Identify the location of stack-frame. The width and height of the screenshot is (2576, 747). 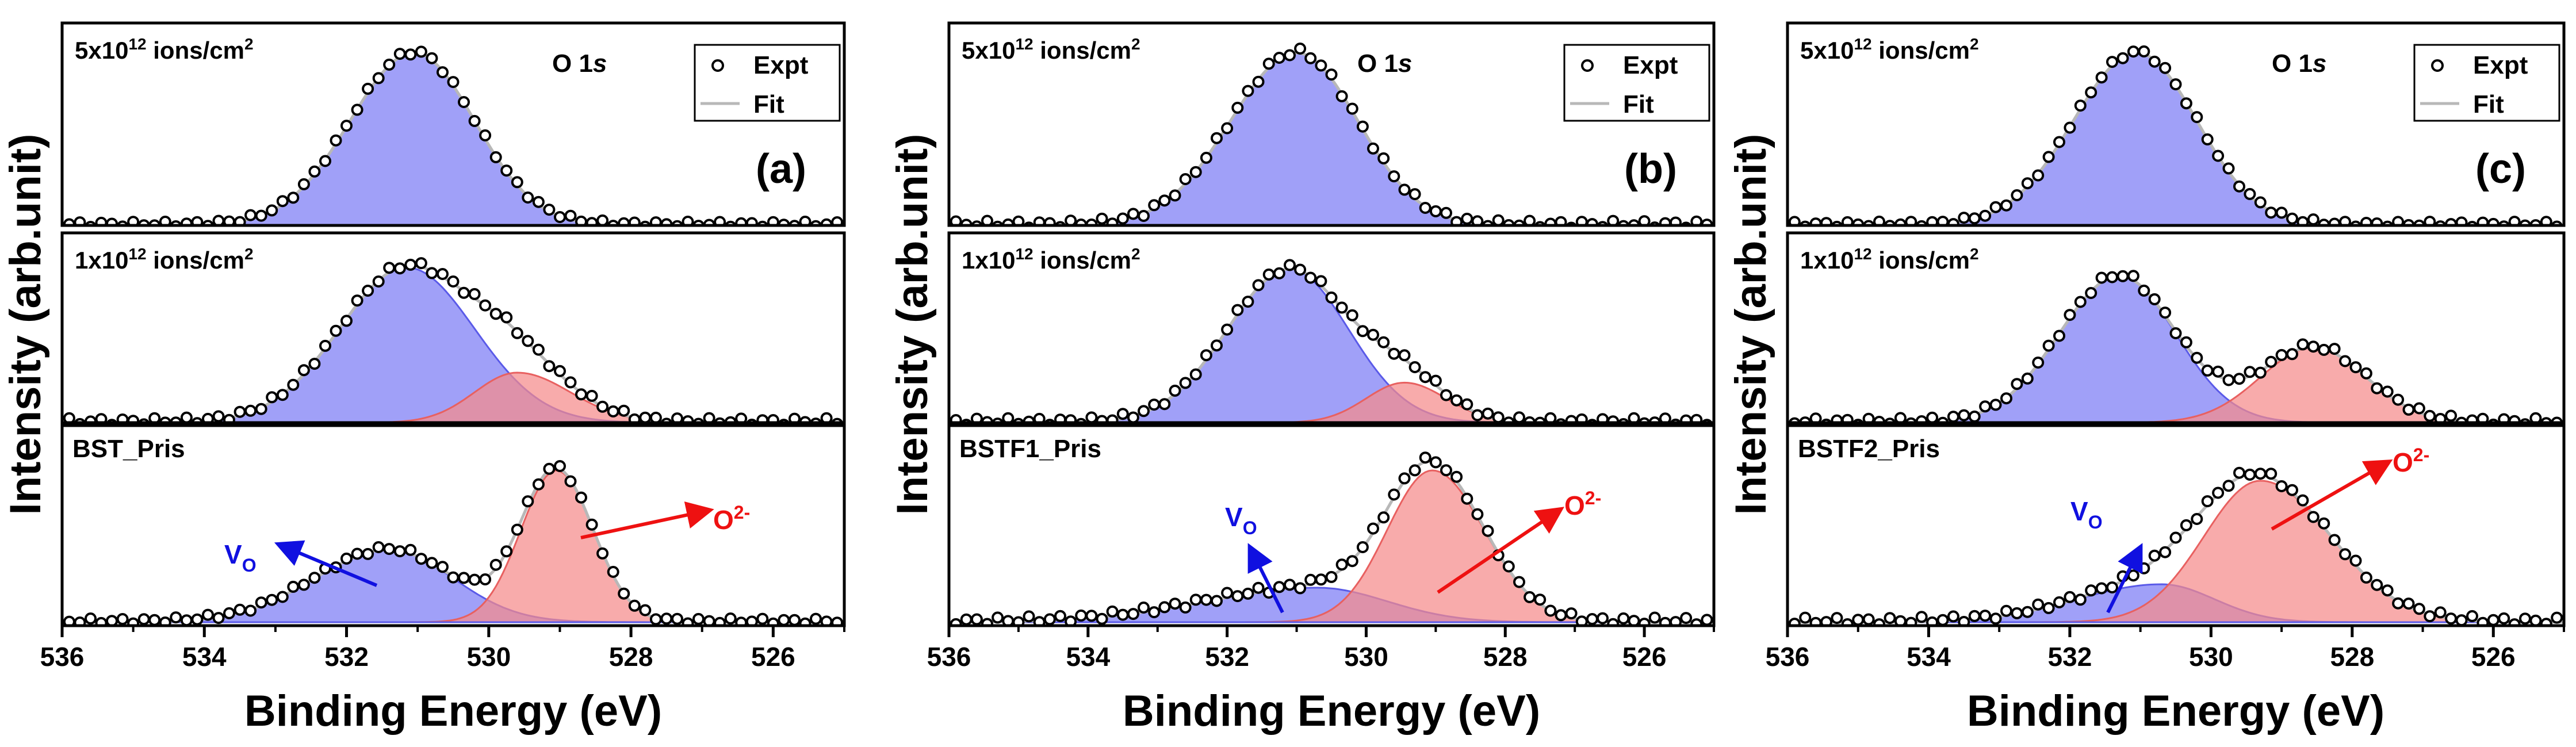
(1331, 124).